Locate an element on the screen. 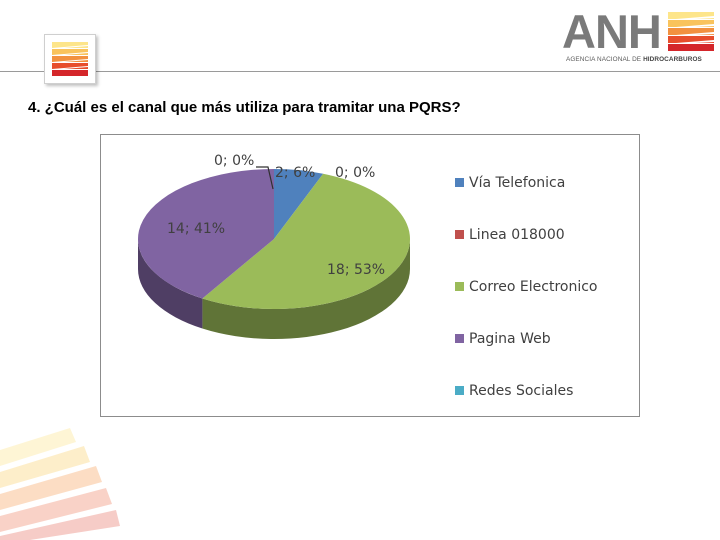 The height and width of the screenshot is (540, 720). data-label-1: 0; 0% is located at coordinates (234, 161).